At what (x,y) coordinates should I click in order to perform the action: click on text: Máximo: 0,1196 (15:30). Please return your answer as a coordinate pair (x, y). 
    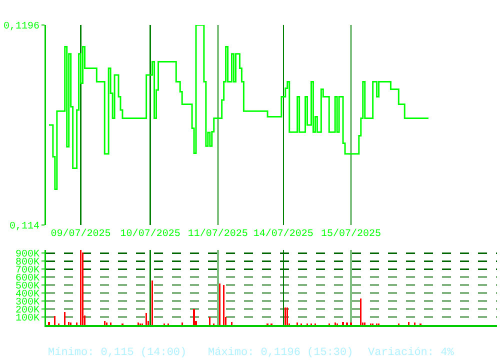
    Looking at the image, I should click on (281, 353).